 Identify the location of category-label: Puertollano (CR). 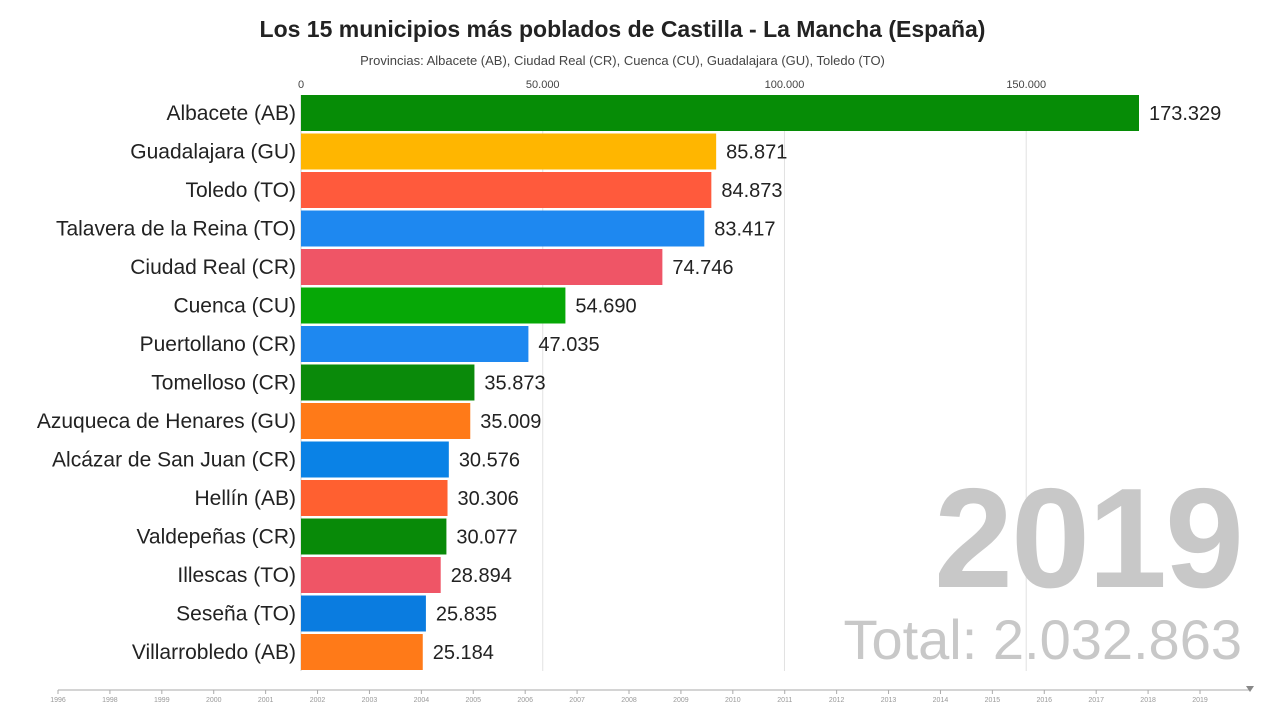
(218, 344).